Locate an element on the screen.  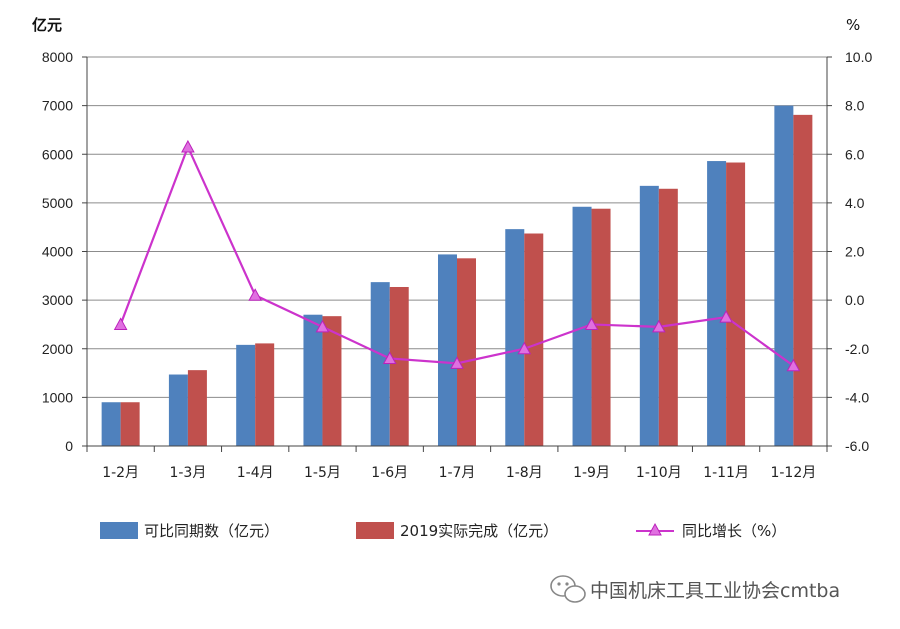
right-axis-tick-label: 4.0 is located at coordinates (855, 203).